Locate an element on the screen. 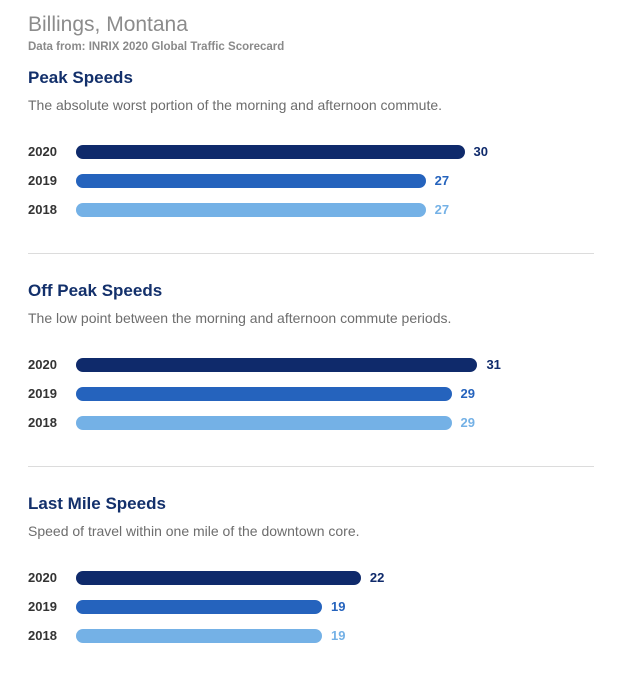 The height and width of the screenshot is (694, 620). chart-title: Peak Speeds is located at coordinates (80, 77).